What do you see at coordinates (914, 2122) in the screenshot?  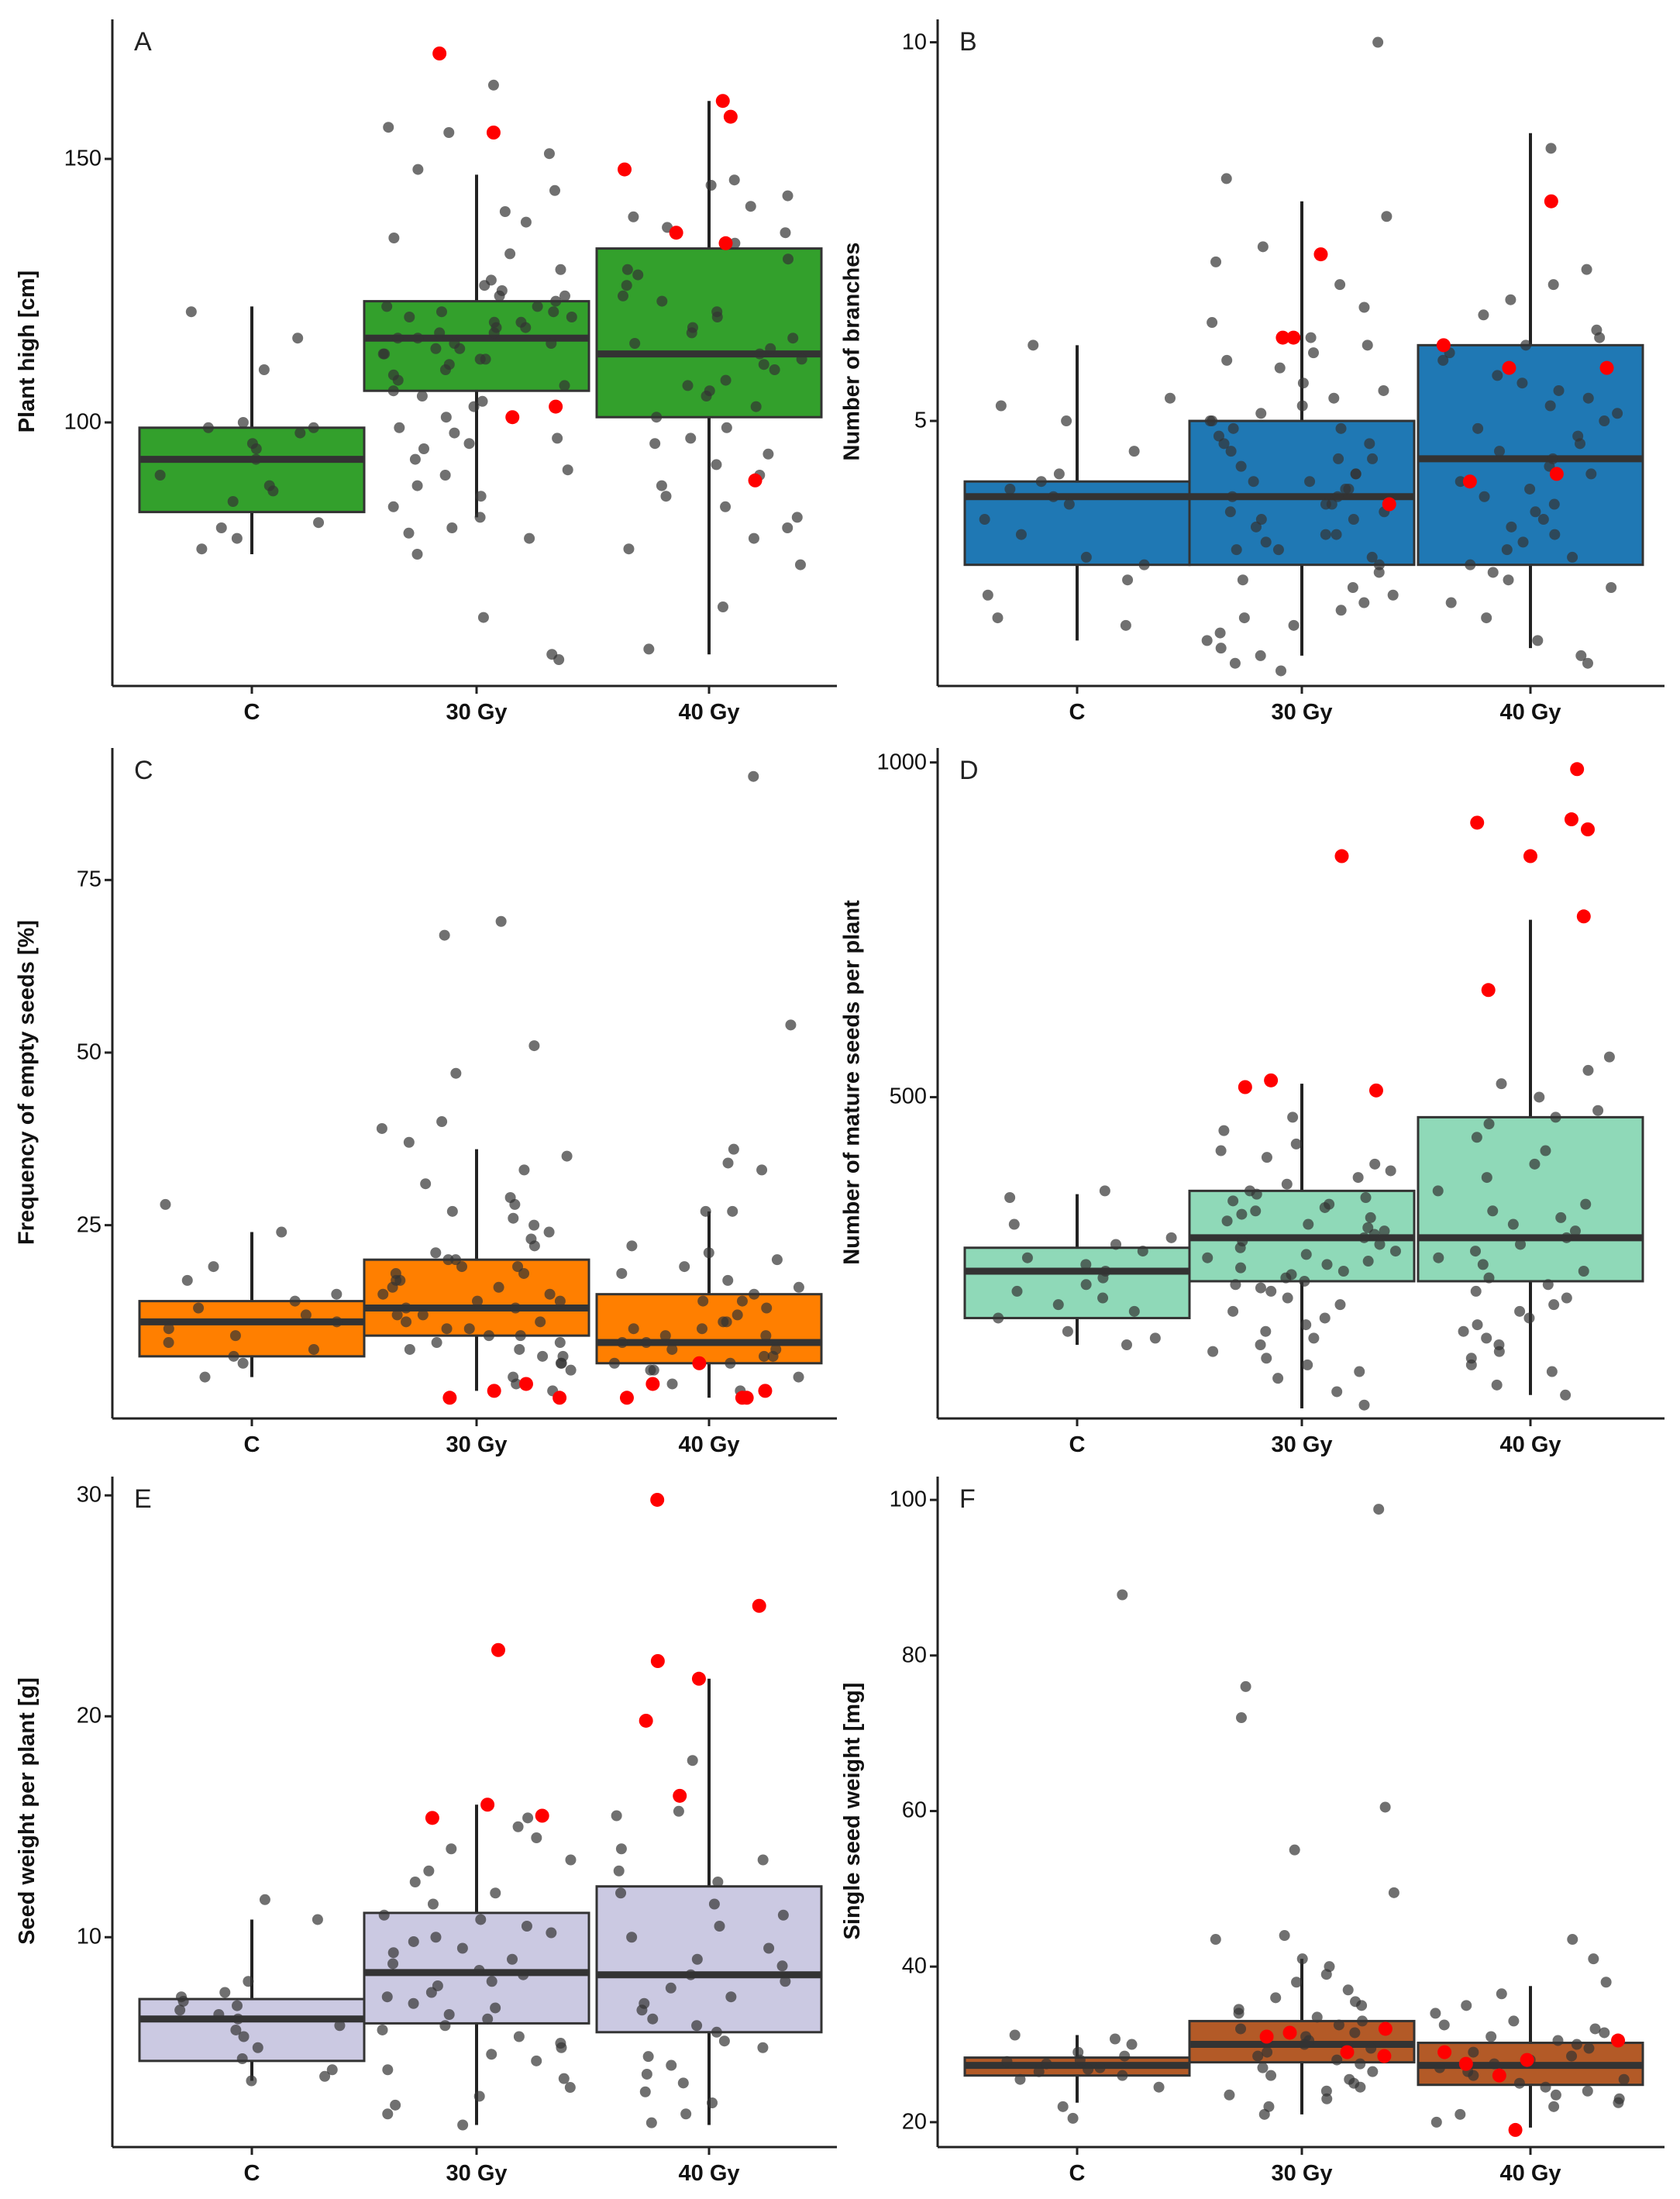 I see `y-tick-label: 20` at bounding box center [914, 2122].